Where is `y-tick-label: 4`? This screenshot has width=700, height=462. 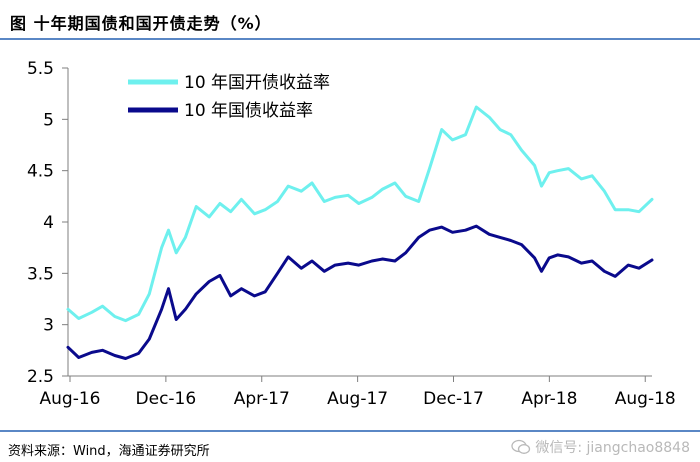 y-tick-label: 4 is located at coordinates (48, 223).